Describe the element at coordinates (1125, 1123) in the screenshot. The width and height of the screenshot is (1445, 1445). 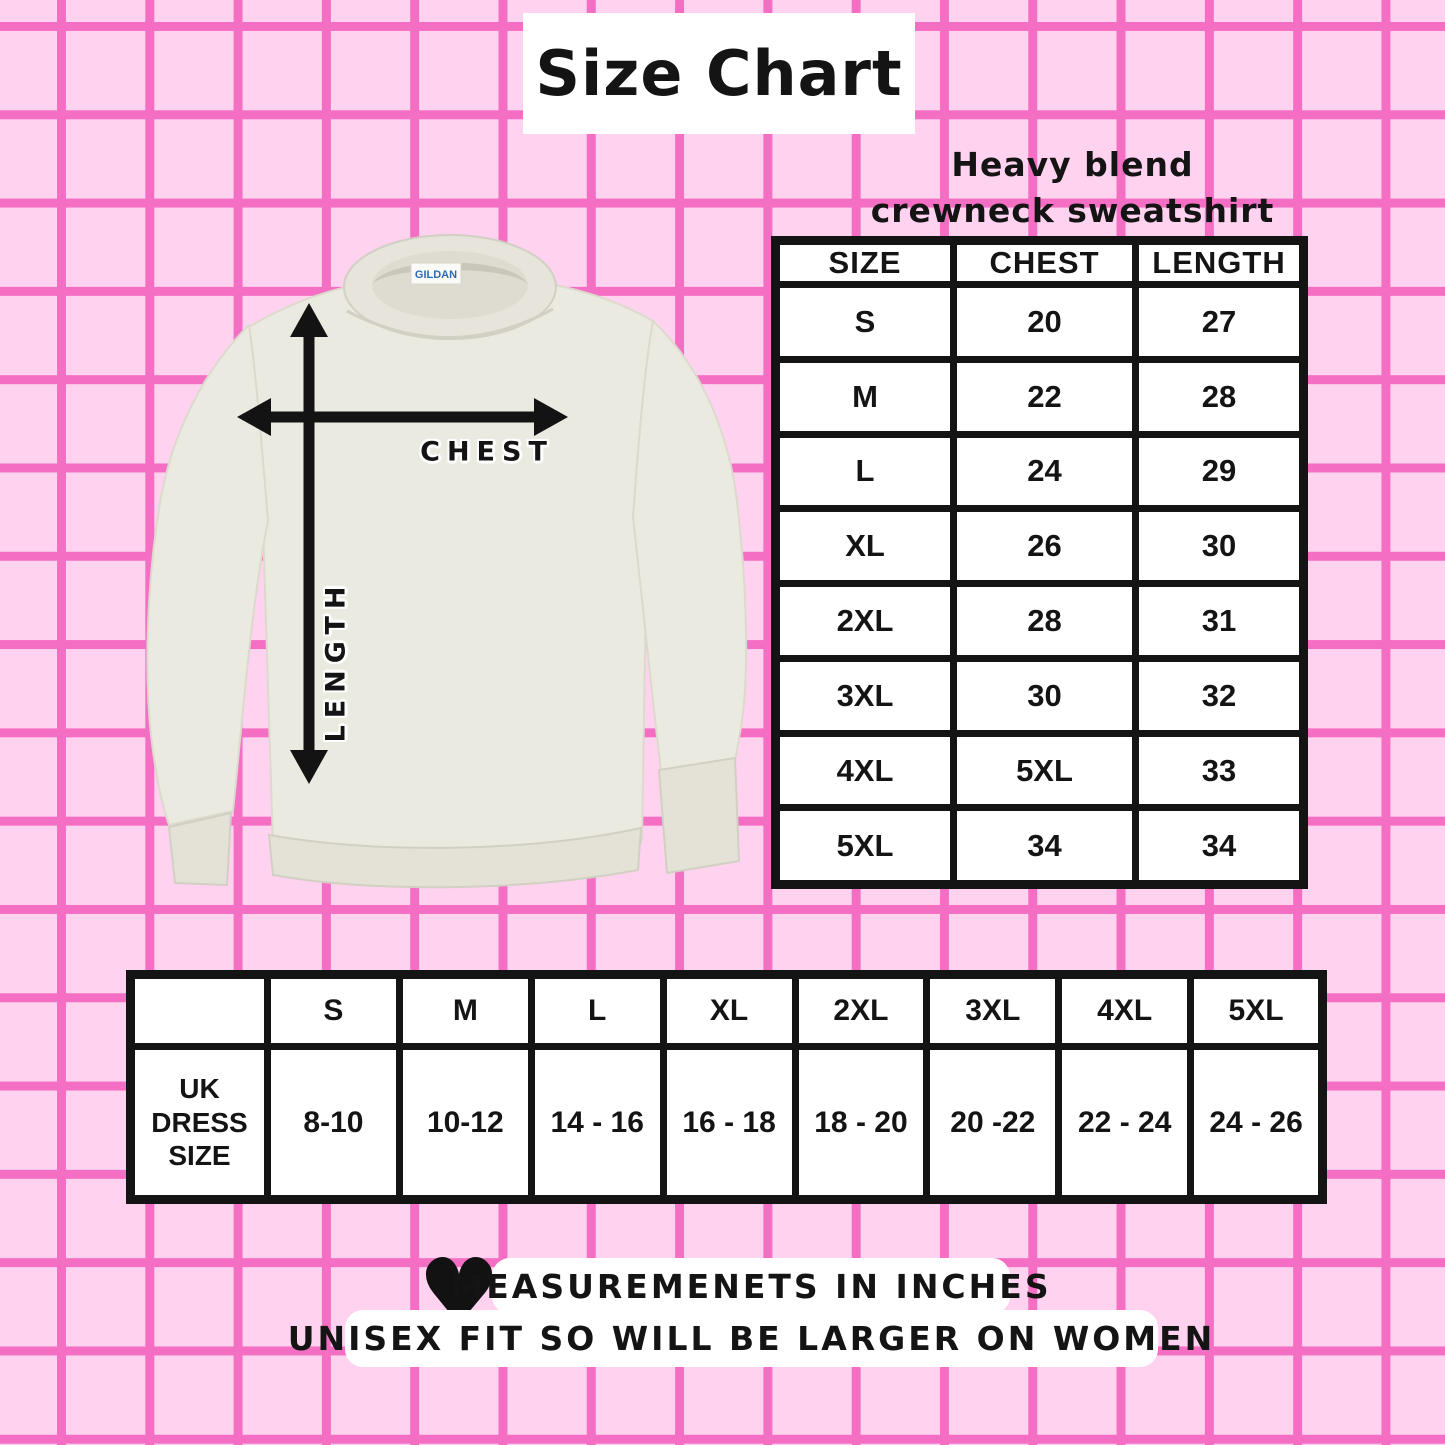
I see `table-cell: 22 - 24` at that location.